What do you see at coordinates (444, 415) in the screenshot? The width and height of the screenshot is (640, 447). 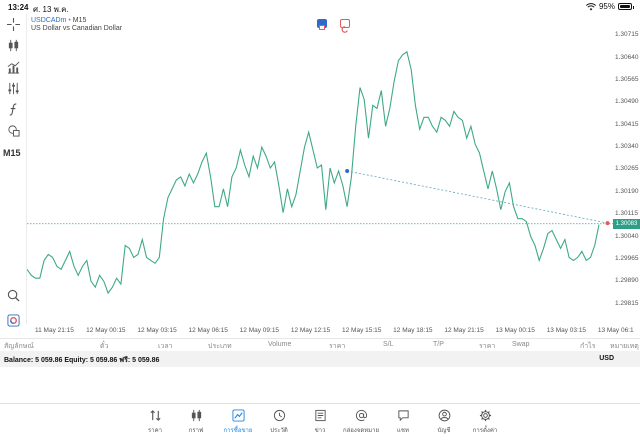 I see `account-icon` at bounding box center [444, 415].